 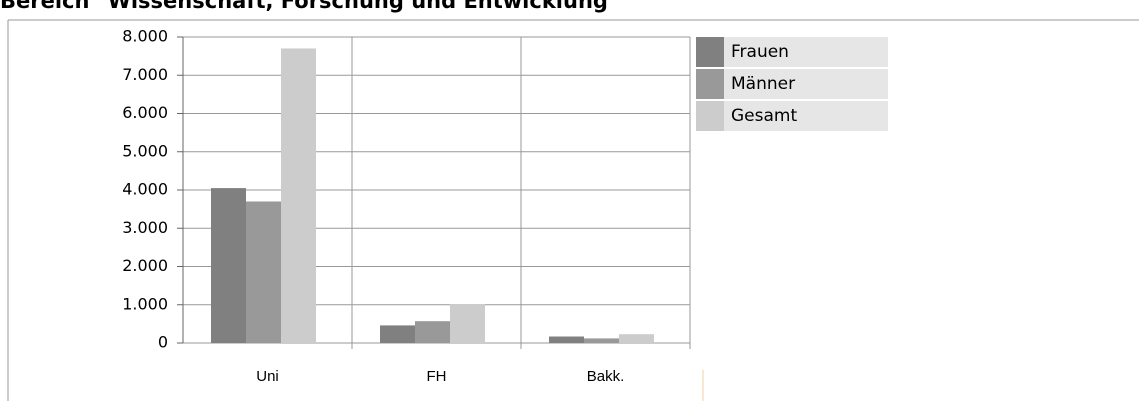 What do you see at coordinates (145, 112) in the screenshot?
I see `y-tick-label: 6.000` at bounding box center [145, 112].